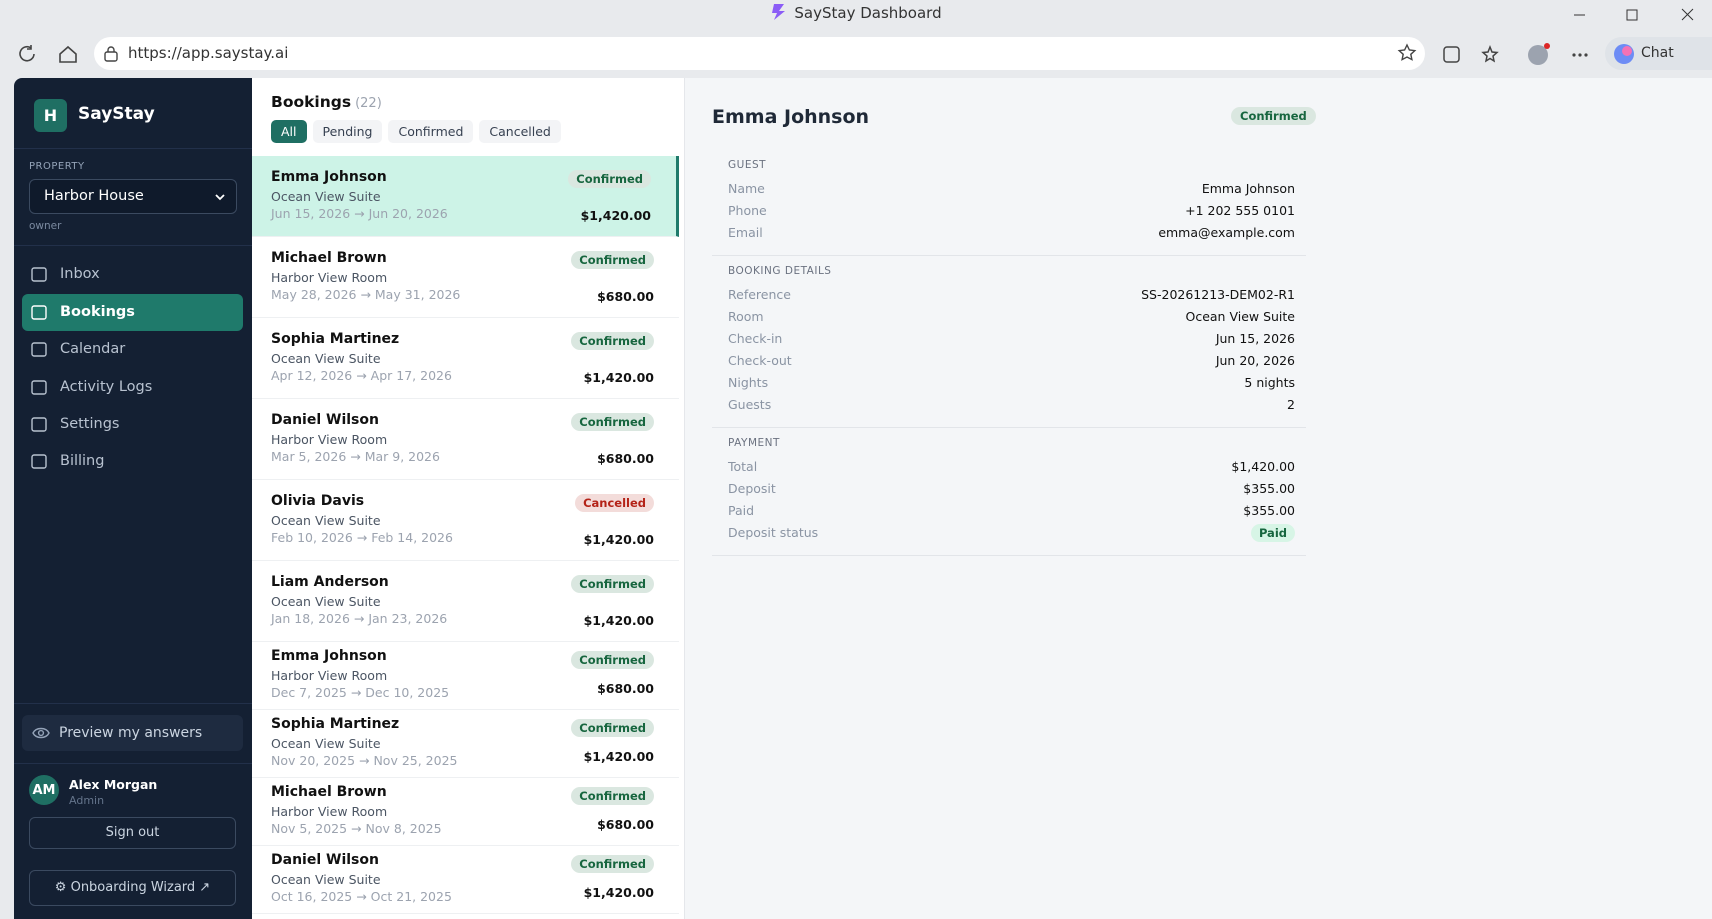  Describe the element at coordinates (132, 387) in the screenshot. I see `nav-item: Activity Logs` at that location.